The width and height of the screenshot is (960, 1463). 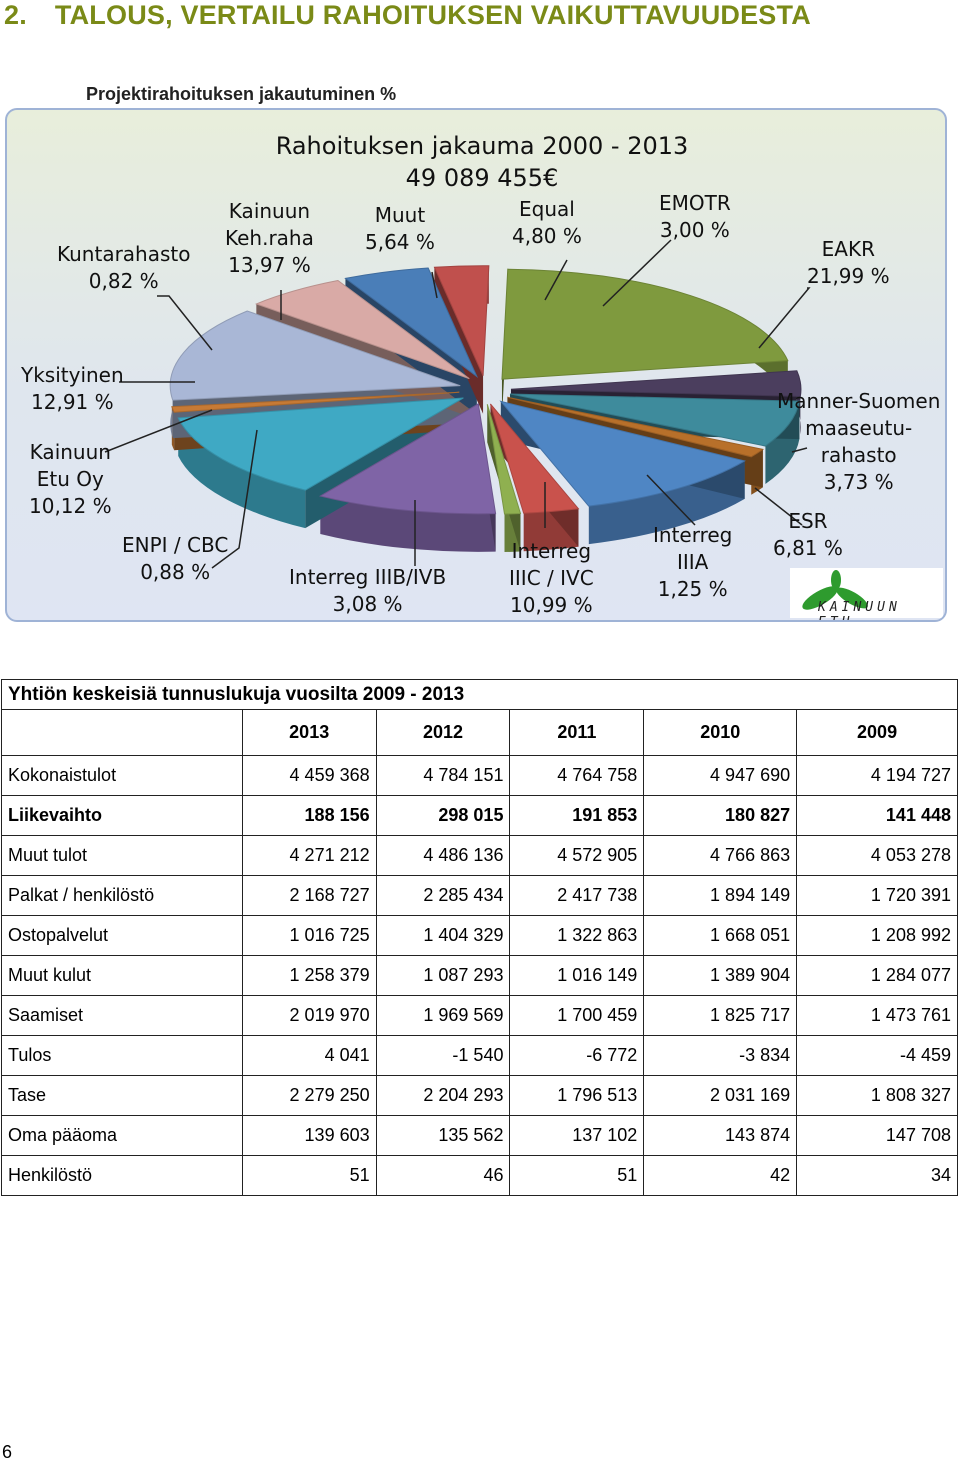 What do you see at coordinates (443, 1055) in the screenshot?
I see `table-cell: -1 540` at bounding box center [443, 1055].